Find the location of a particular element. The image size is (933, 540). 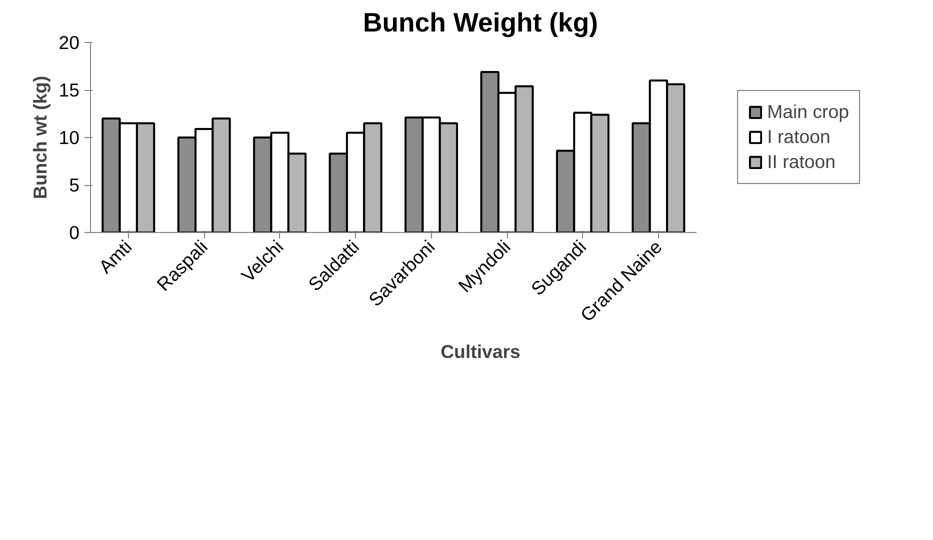

legend-label: Main crop is located at coordinates (808, 112).